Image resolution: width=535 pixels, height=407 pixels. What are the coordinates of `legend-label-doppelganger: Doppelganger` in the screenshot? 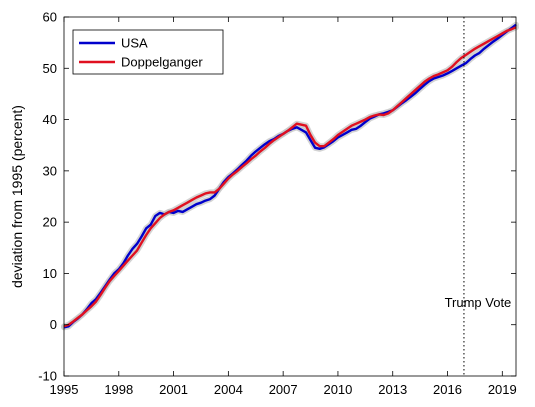 It's located at (162, 62).